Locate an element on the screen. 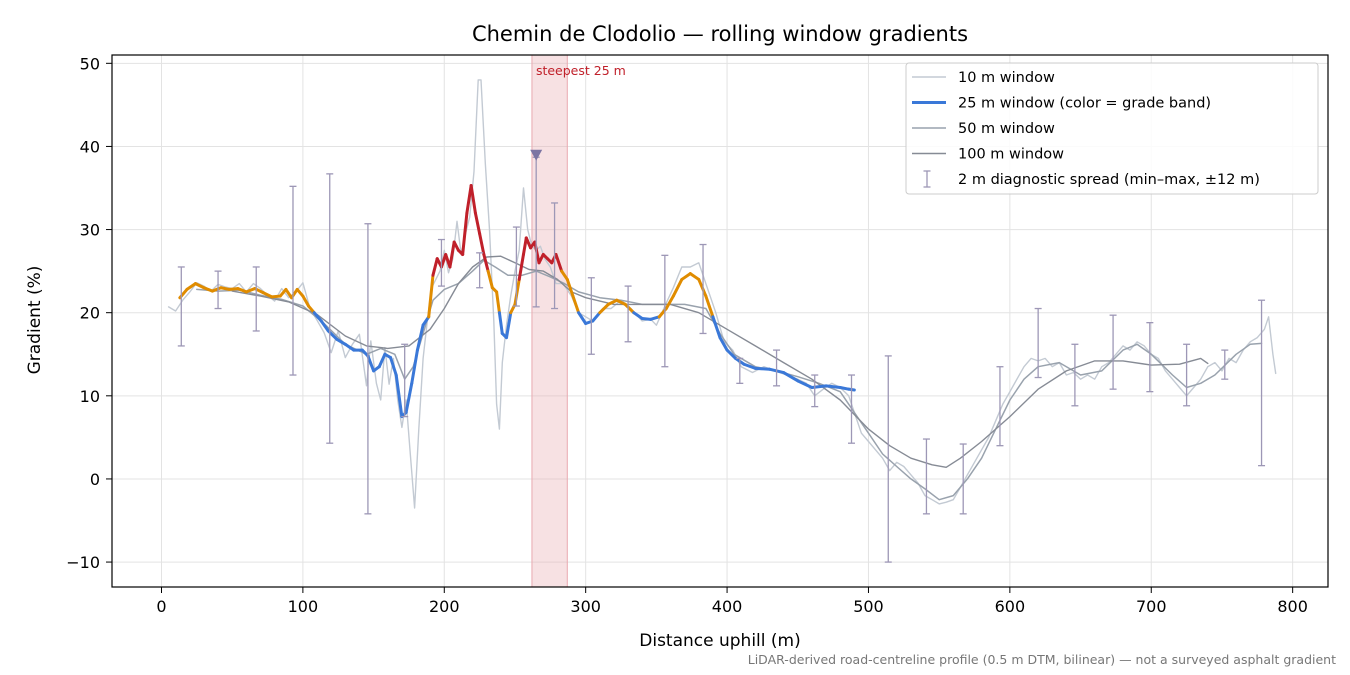 The height and width of the screenshot is (675, 1350). x-tick-label: 100 is located at coordinates (303, 606).